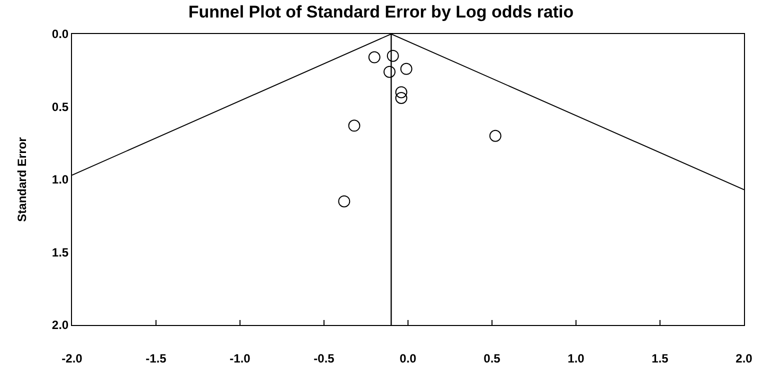  Describe the element at coordinates (22, 179) in the screenshot. I see `y-axis-title: Standard Error` at that location.